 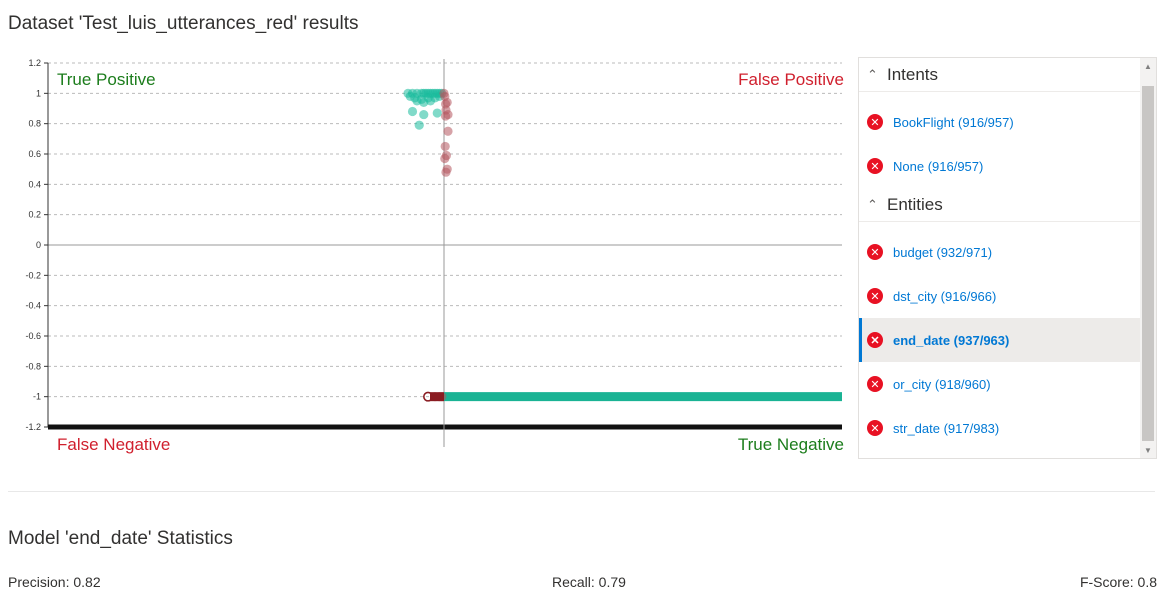 I want to click on list-item-end-date: ✕ end_date (937/963), so click(x=999, y=340).